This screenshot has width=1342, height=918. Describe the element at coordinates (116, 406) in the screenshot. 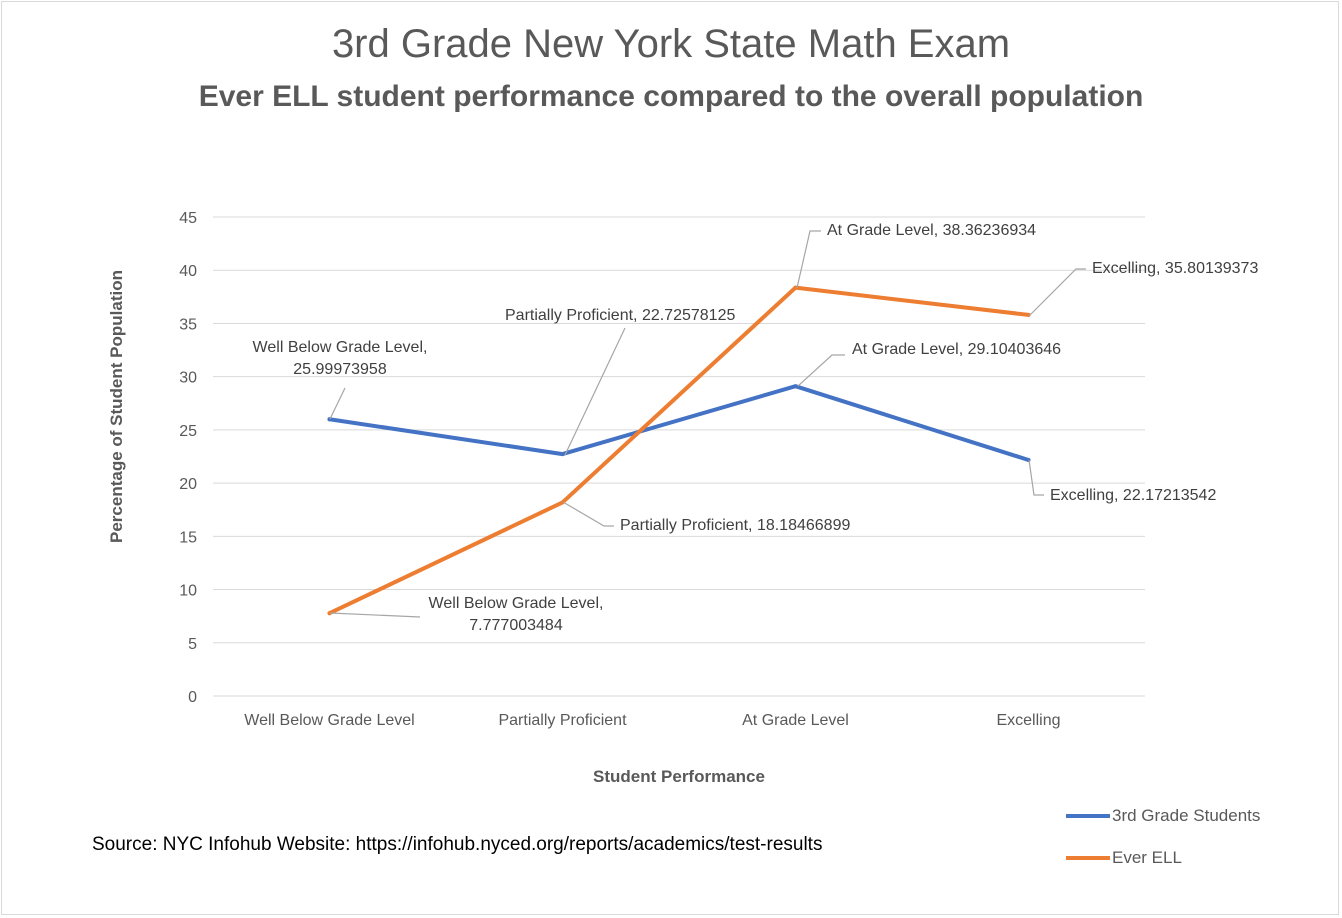

I see `y-axis-title: Percentage of Student Population` at that location.